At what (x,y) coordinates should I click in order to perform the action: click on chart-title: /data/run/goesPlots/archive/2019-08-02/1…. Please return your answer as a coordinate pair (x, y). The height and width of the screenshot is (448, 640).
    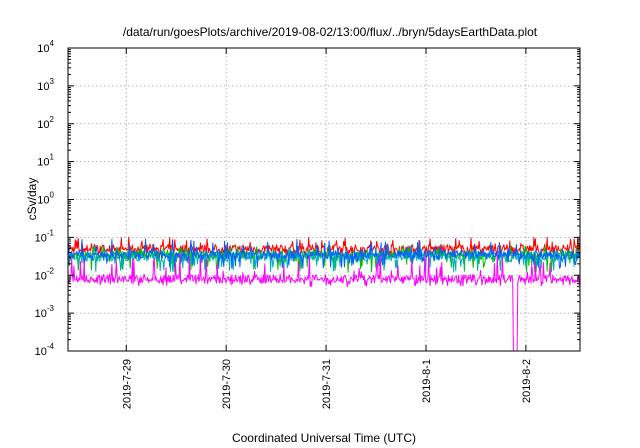
    Looking at the image, I should click on (330, 32).